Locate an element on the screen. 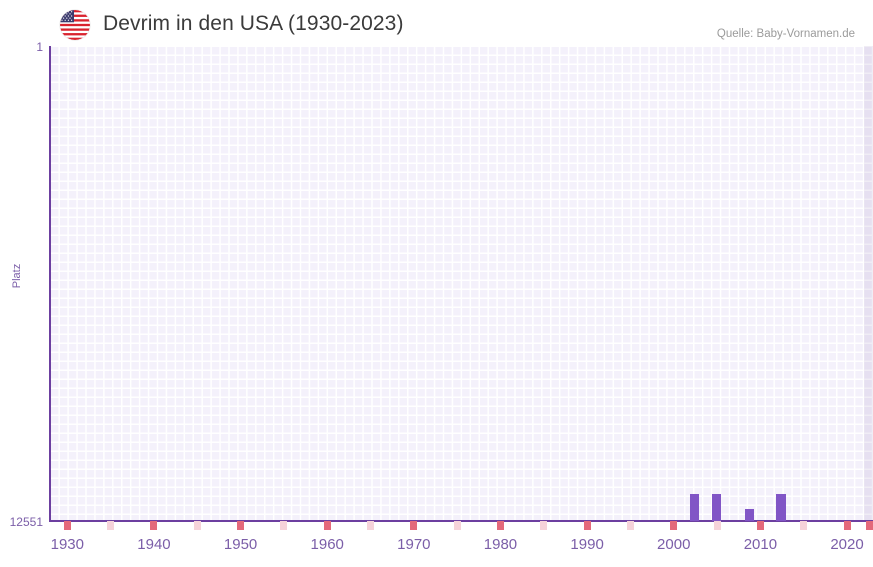  x-axis-tick-label-1970: 1970 is located at coordinates (414, 544).